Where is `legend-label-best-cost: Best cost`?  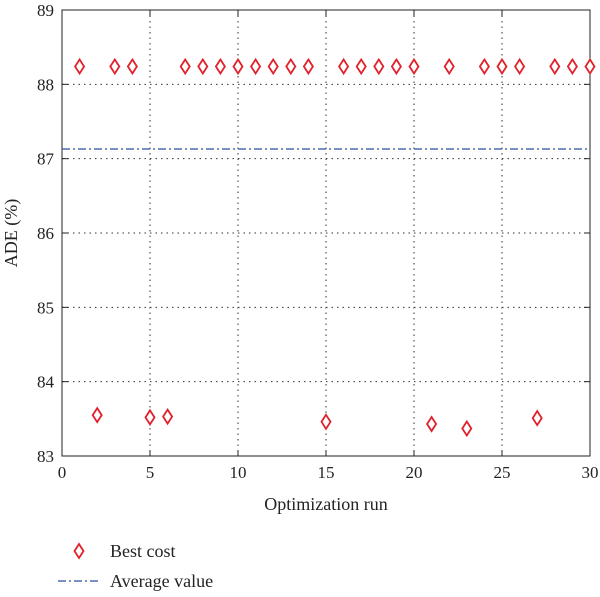 legend-label-best-cost: Best cost is located at coordinates (143, 551).